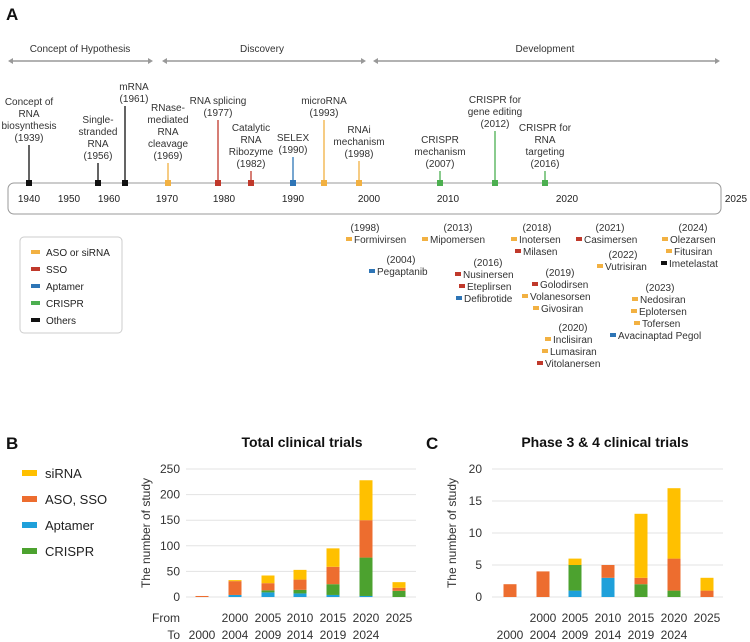  Describe the element at coordinates (170, 469) in the screenshot. I see `y-tick-label: 250` at that location.